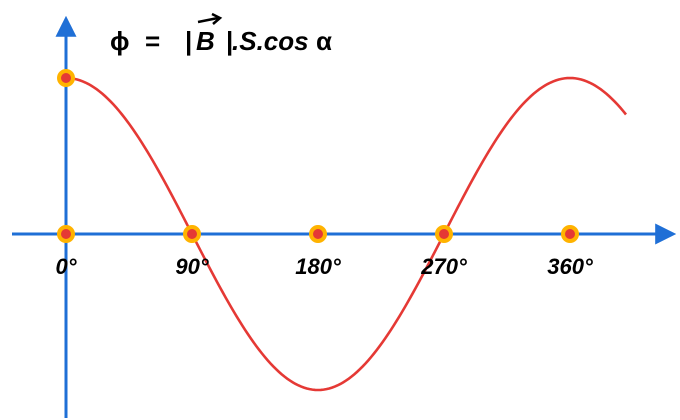  I want to click on formula-alpha: α, so click(324, 41).